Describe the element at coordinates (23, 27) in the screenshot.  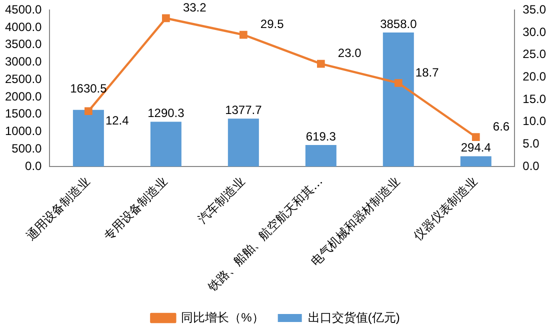
I see `y-tick-label: 4000.0` at that location.